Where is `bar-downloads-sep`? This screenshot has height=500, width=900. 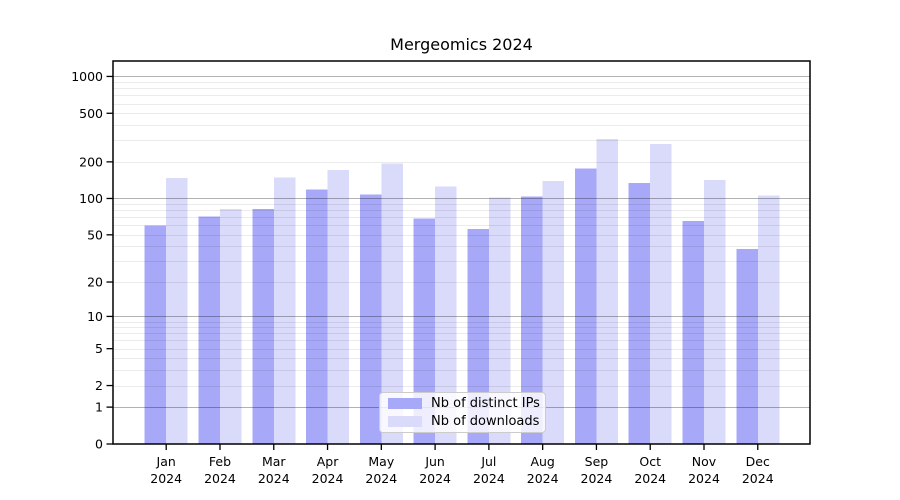
bar-downloads-sep is located at coordinates (607, 291).